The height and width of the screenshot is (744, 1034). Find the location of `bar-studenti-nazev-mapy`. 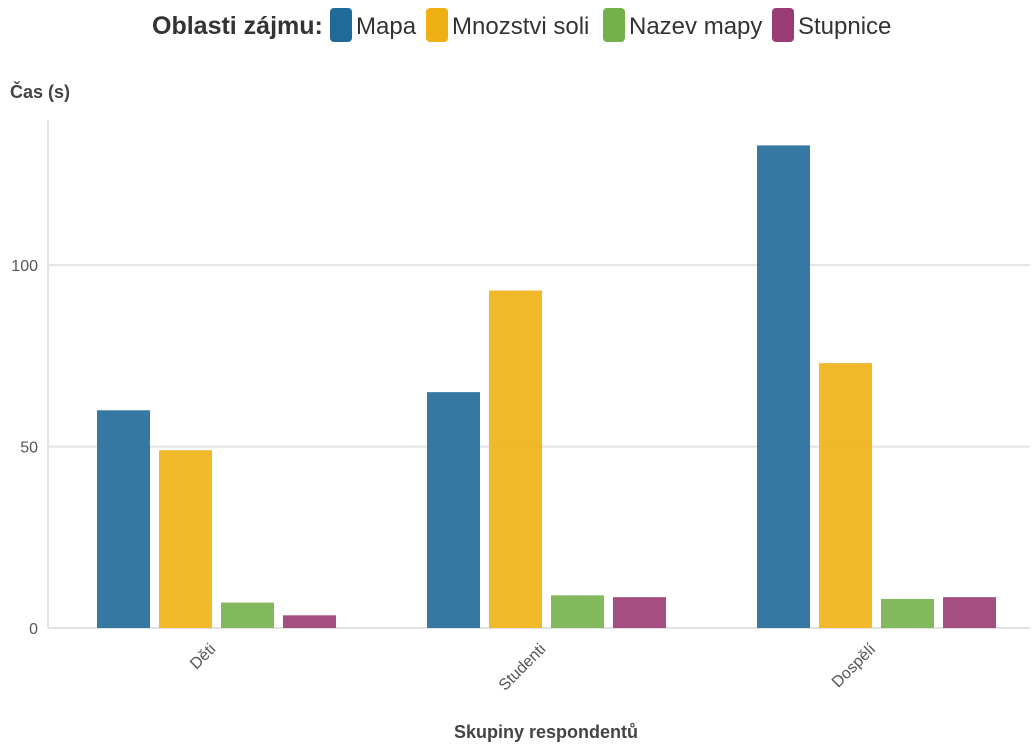

bar-studenti-nazev-mapy is located at coordinates (577, 611).